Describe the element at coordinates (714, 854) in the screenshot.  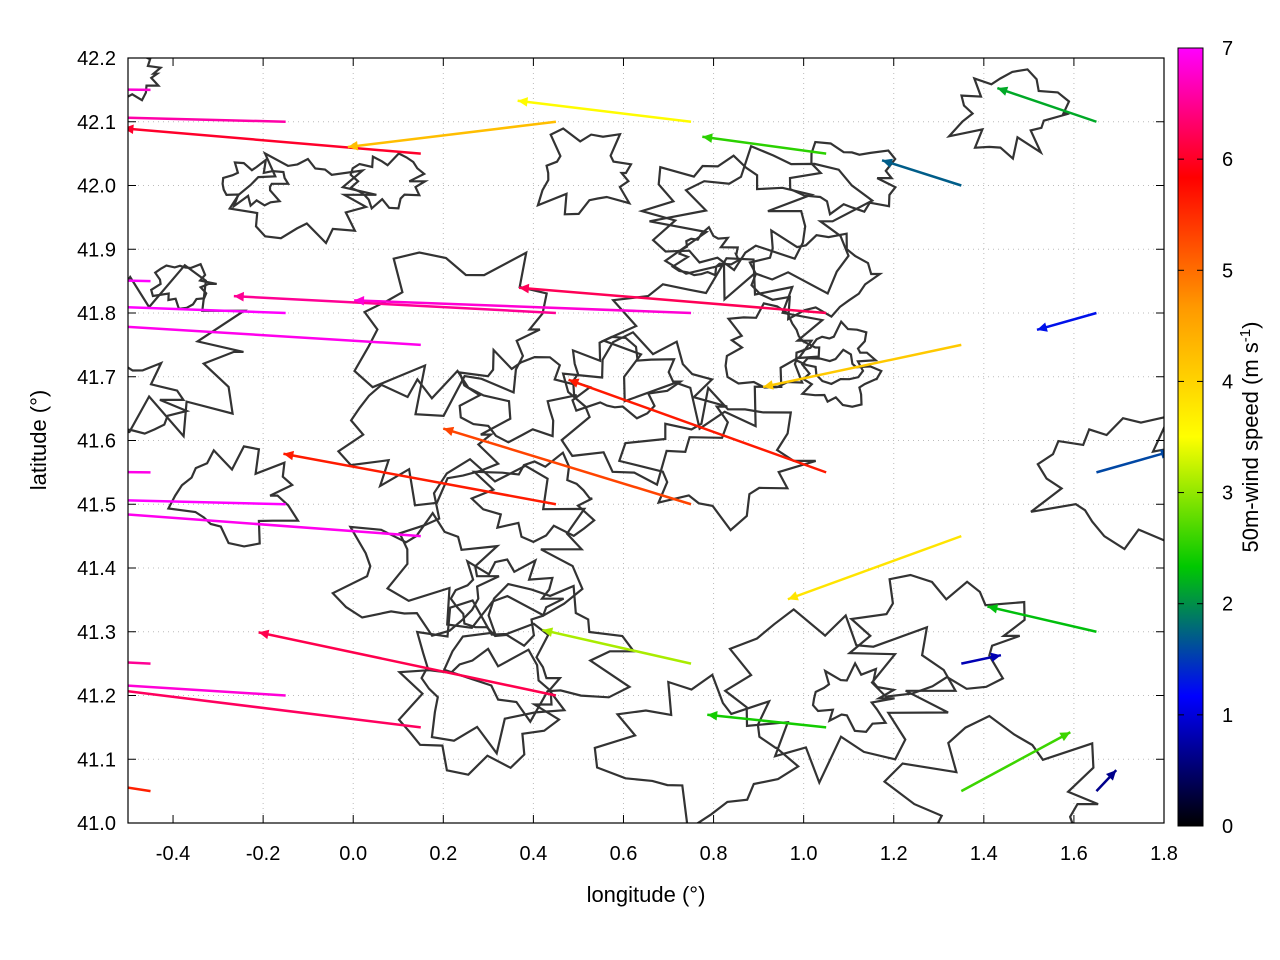
I see `x-tick-label: 0.8` at that location.